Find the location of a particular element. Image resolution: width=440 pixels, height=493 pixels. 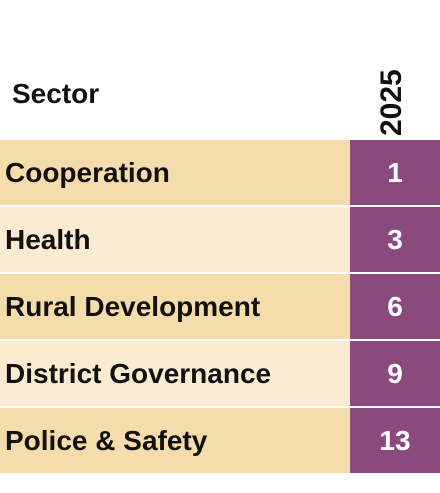

table-row: District Governance 9 is located at coordinates (220, 373).